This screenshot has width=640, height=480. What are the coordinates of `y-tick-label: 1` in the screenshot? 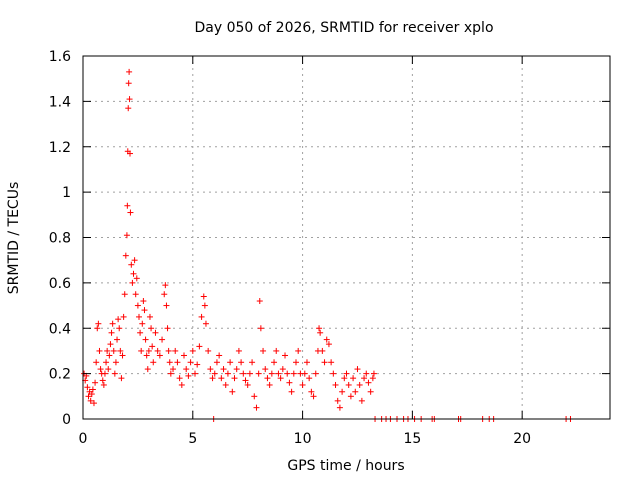 It's located at (66, 193).